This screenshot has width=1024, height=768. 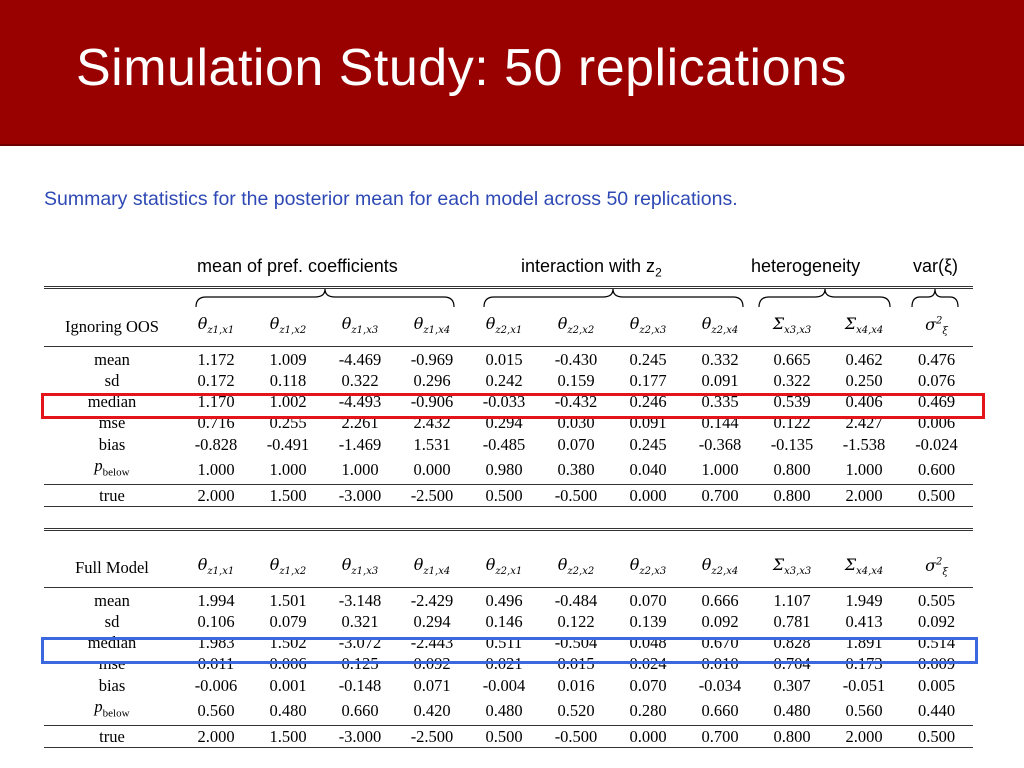 I want to click on table-name: Full Model, so click(x=112, y=568).